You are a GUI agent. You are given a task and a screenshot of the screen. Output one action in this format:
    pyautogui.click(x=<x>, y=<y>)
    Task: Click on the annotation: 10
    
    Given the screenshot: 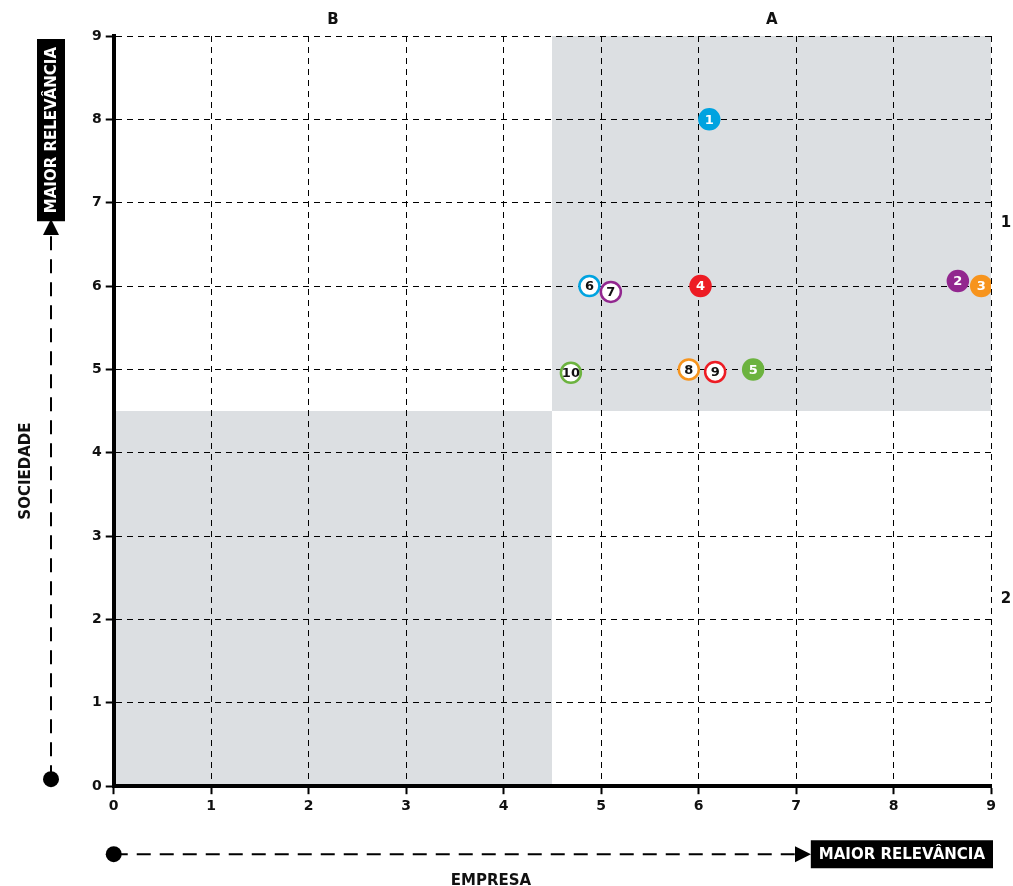 What is the action you would take?
    pyautogui.click(x=570, y=373)
    